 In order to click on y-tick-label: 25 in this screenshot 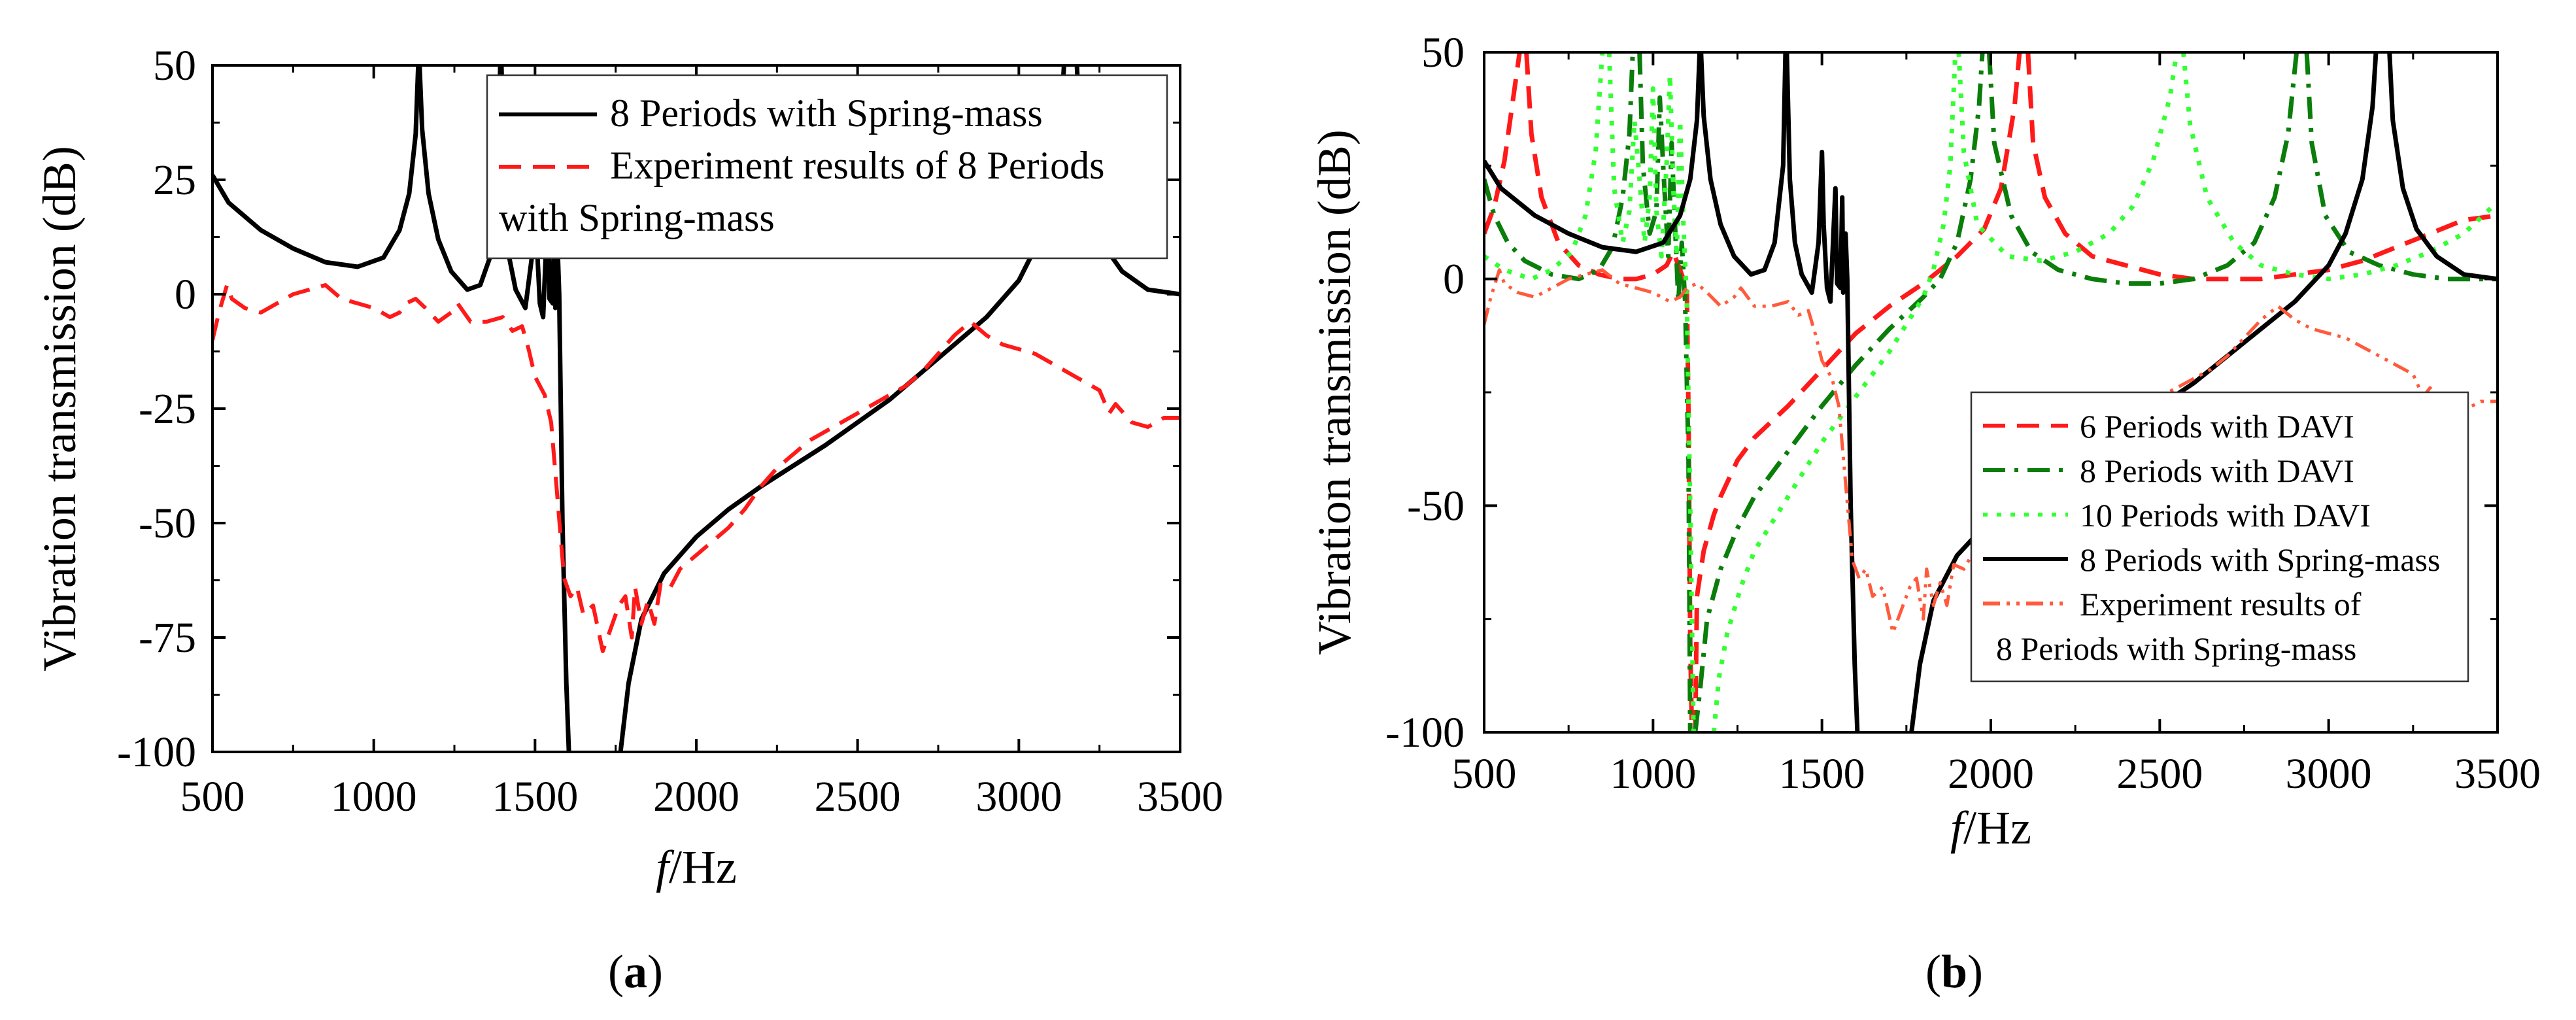, I will do `click(174, 180)`.